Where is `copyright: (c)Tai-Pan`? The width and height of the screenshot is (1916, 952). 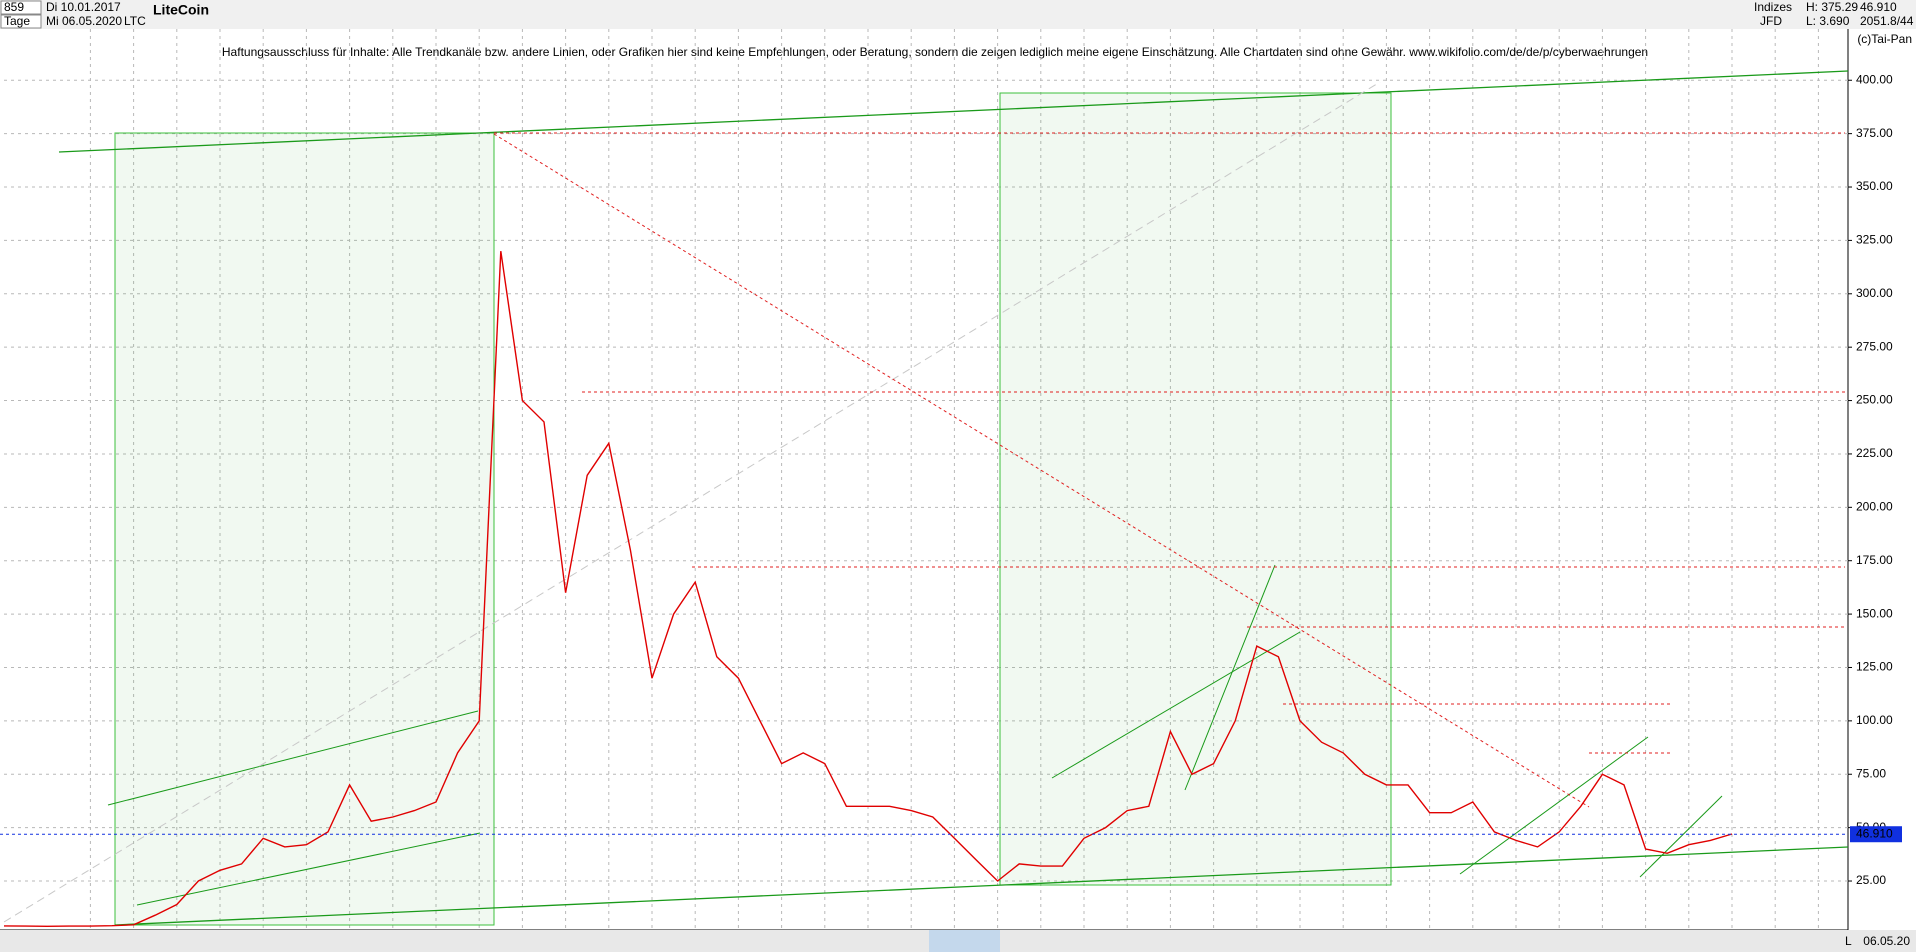
copyright: (c)Tai-Pan is located at coordinates (1884, 39).